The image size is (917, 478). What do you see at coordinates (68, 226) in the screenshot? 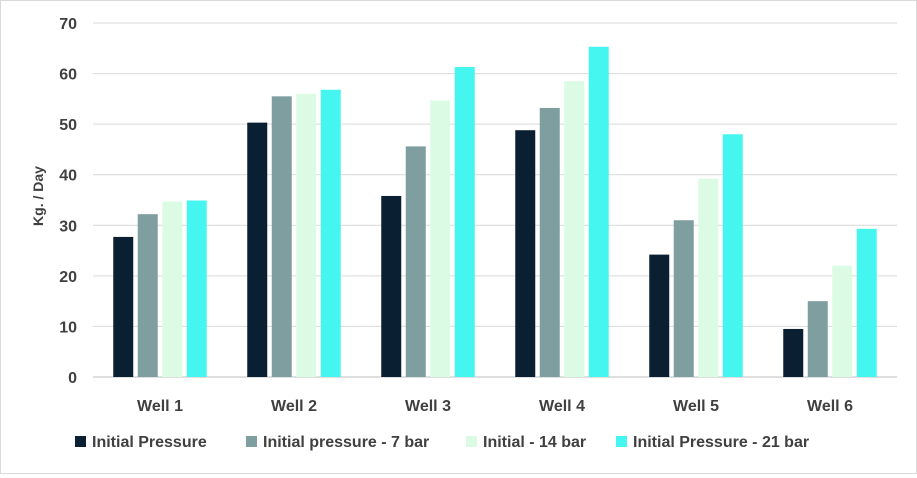
I see `y-tick-label: 30` at bounding box center [68, 226].